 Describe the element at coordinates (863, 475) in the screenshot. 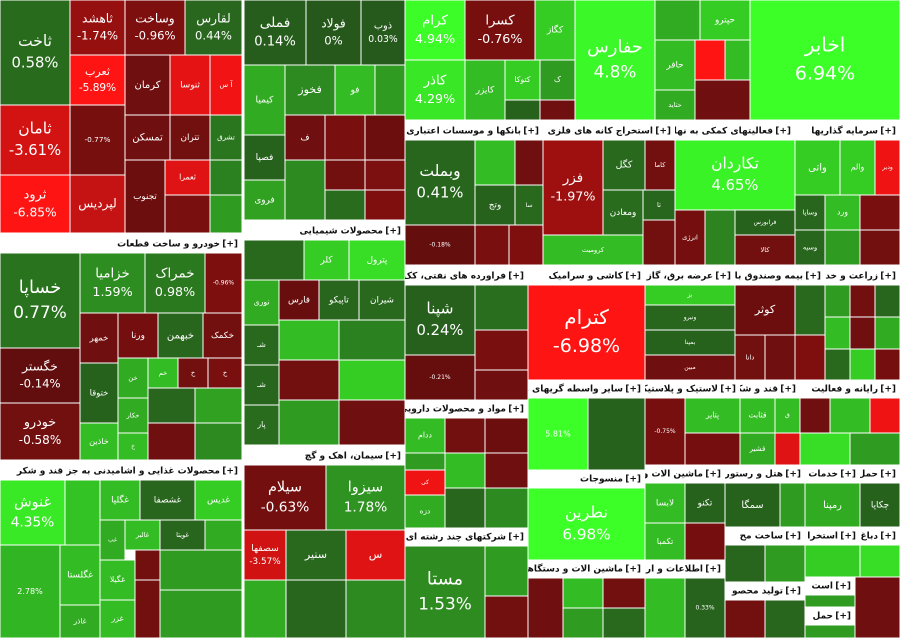

I see `sector-title: حمل و` at that location.